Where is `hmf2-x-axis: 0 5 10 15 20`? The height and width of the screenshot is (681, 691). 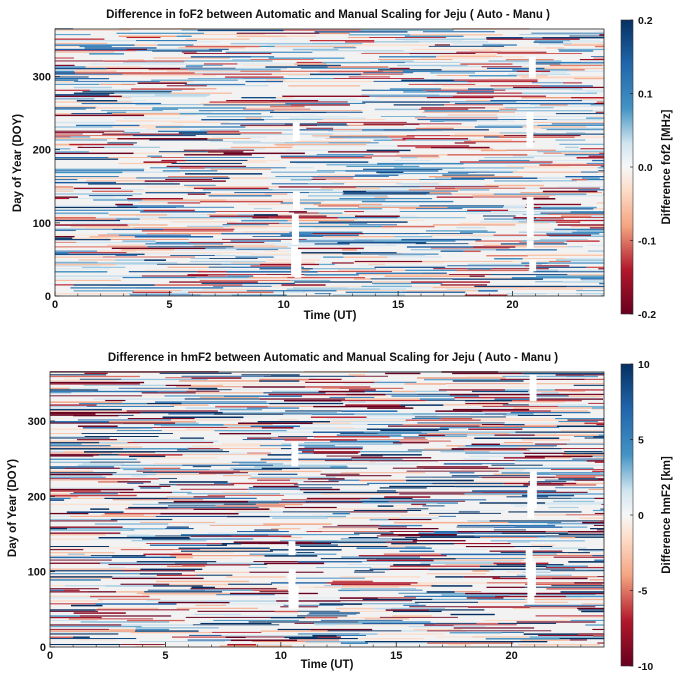
hmf2-x-axis: 0 5 10 15 20 is located at coordinates (314, 652).